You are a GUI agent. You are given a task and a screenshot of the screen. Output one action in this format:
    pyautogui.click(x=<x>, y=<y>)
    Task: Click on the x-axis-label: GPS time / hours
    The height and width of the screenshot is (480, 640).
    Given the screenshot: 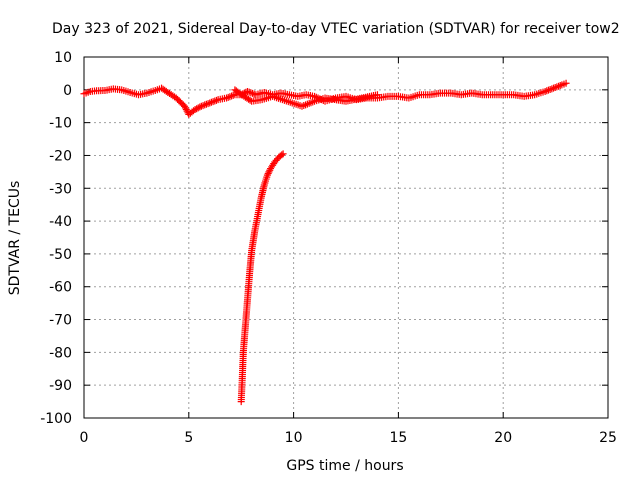 What is the action you would take?
    pyautogui.click(x=344, y=466)
    